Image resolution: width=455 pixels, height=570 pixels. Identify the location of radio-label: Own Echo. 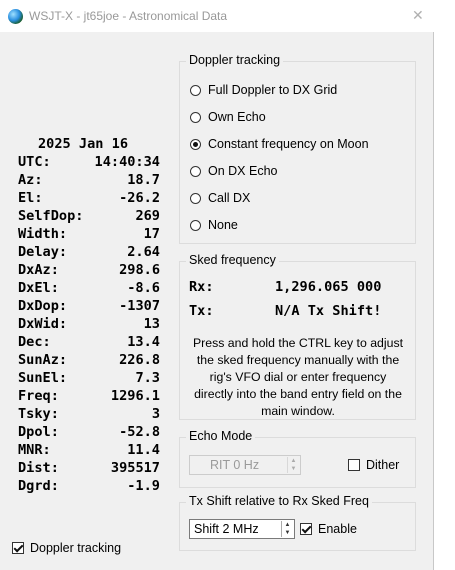
(237, 117).